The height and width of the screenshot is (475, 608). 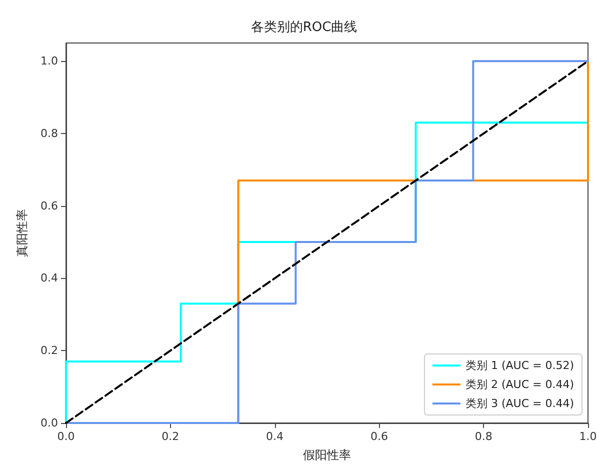 What do you see at coordinates (49, 423) in the screenshot?
I see `y-tick-label: 0.0` at bounding box center [49, 423].